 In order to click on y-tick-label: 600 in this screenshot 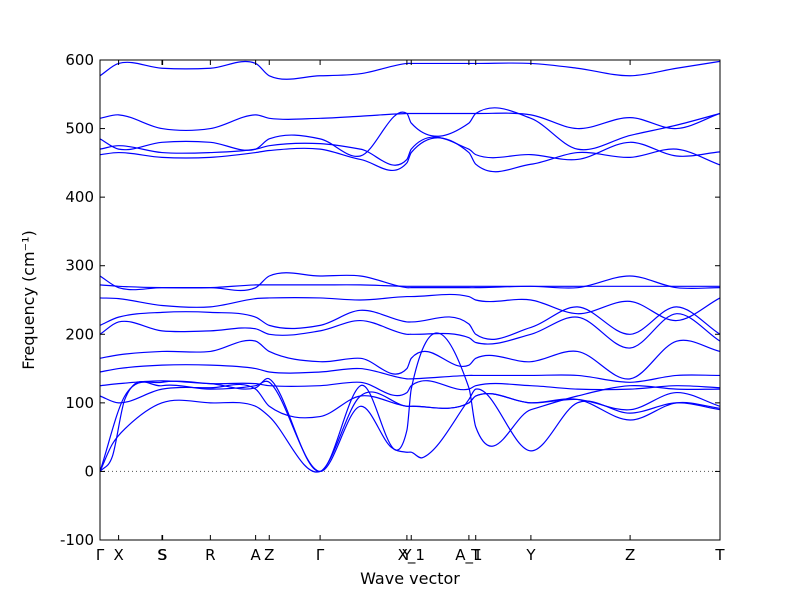, I will do `click(79, 60)`.